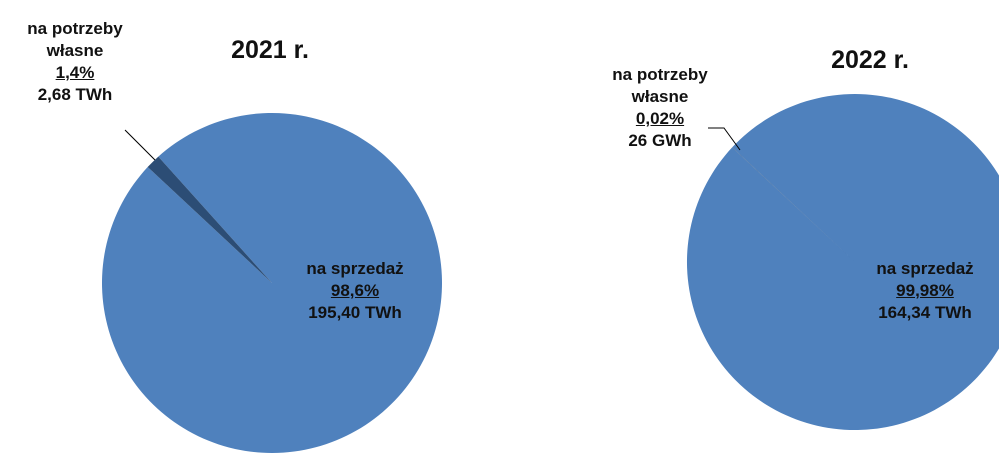 The width and height of the screenshot is (999, 453). I want to click on amount-label: 195,40 TWh, so click(355, 312).